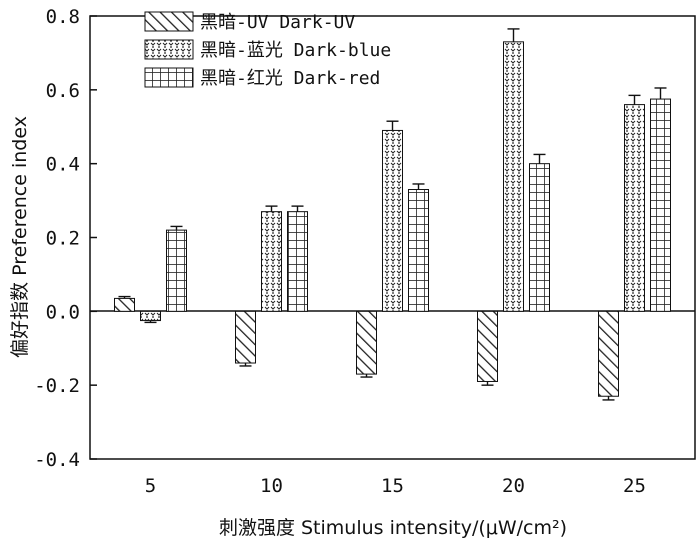  What do you see at coordinates (63, 165) in the screenshot?
I see `y-tick-label: 0.4` at bounding box center [63, 165].